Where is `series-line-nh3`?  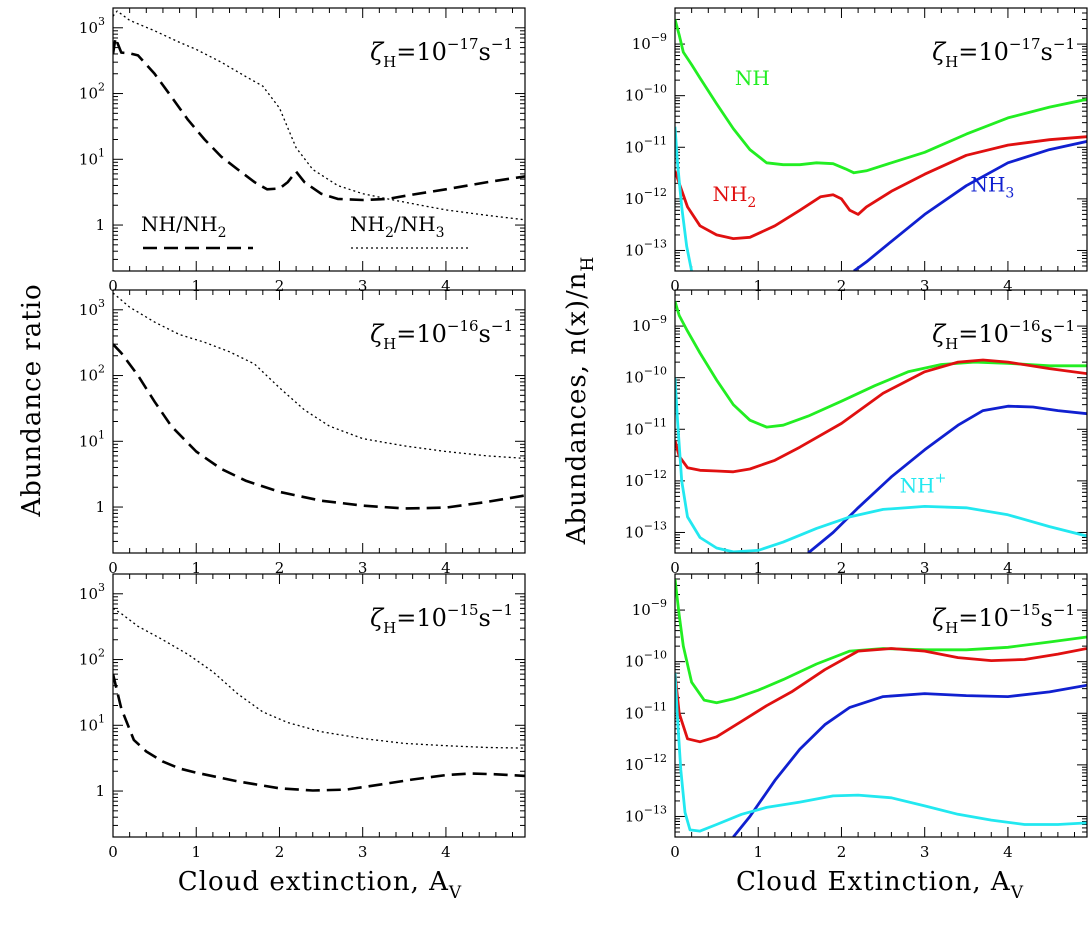
series-line-nh3 is located at coordinates (947, 478).